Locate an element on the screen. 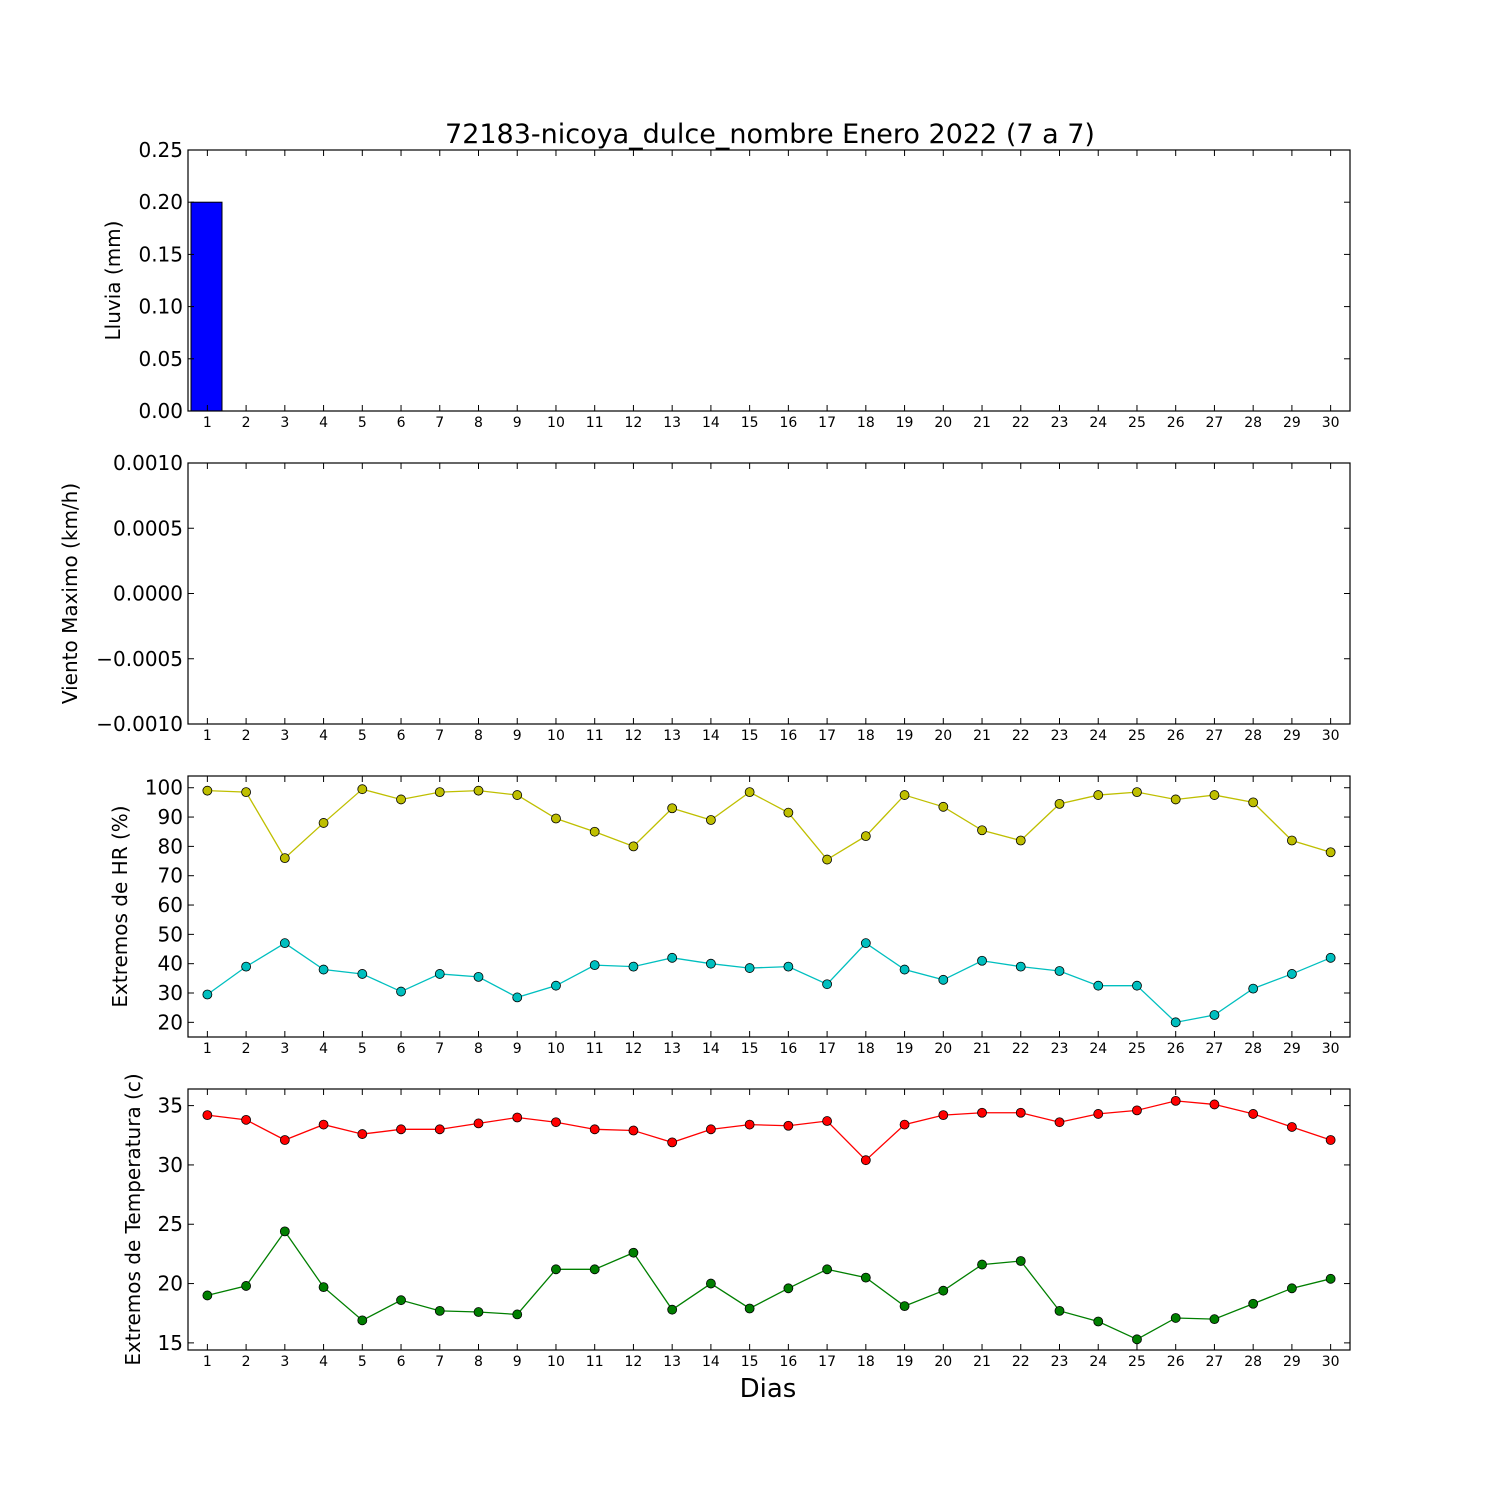 This screenshot has height=1500, width=1500. y-axis-label: Extremos de Temperatura (c) is located at coordinates (133, 1219).